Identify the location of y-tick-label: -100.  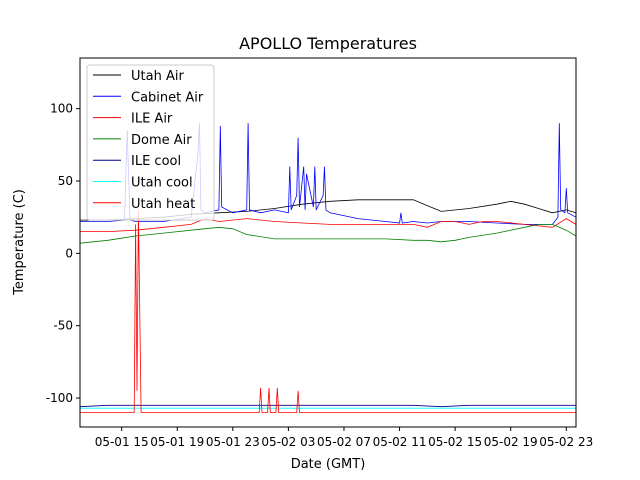
(59, 398).